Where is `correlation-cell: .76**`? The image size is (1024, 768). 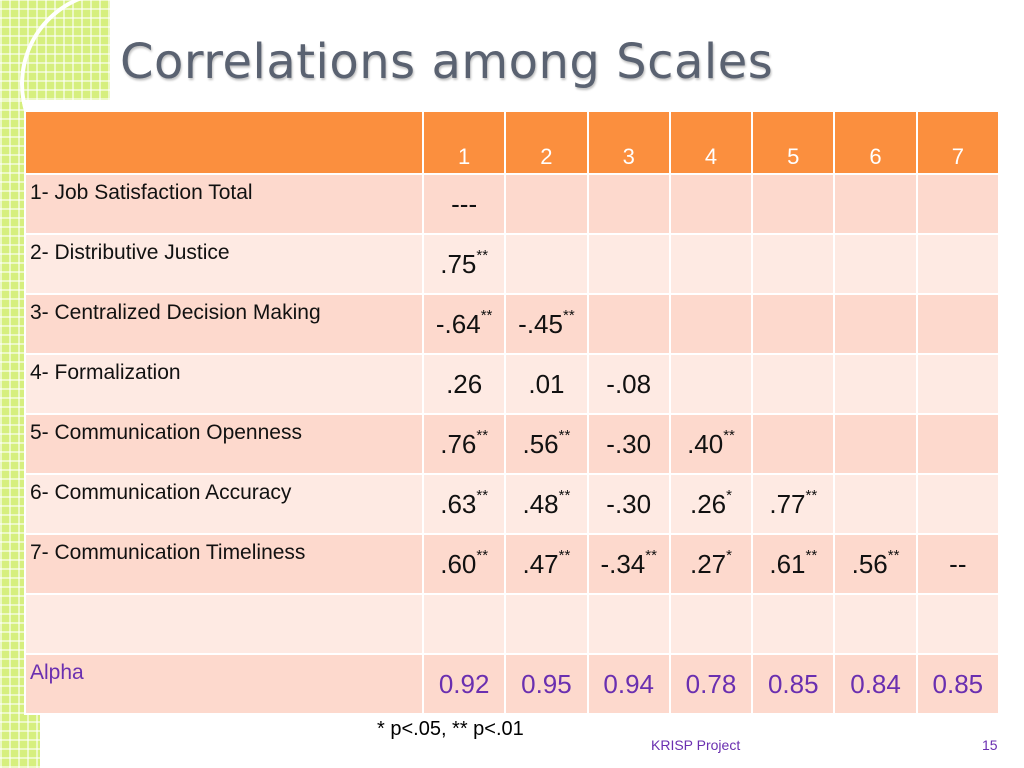 correlation-cell: .76** is located at coordinates (464, 444).